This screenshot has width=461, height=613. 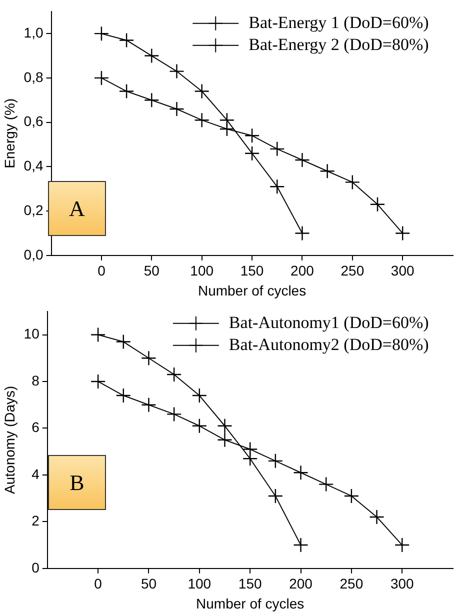 I want to click on y-tick-label: 0,2, so click(x=34, y=210).